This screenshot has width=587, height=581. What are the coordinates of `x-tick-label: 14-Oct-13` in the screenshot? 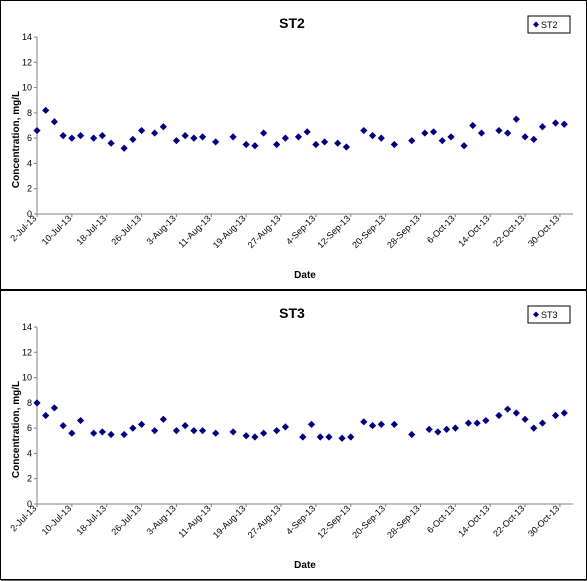 It's located at (473, 230).